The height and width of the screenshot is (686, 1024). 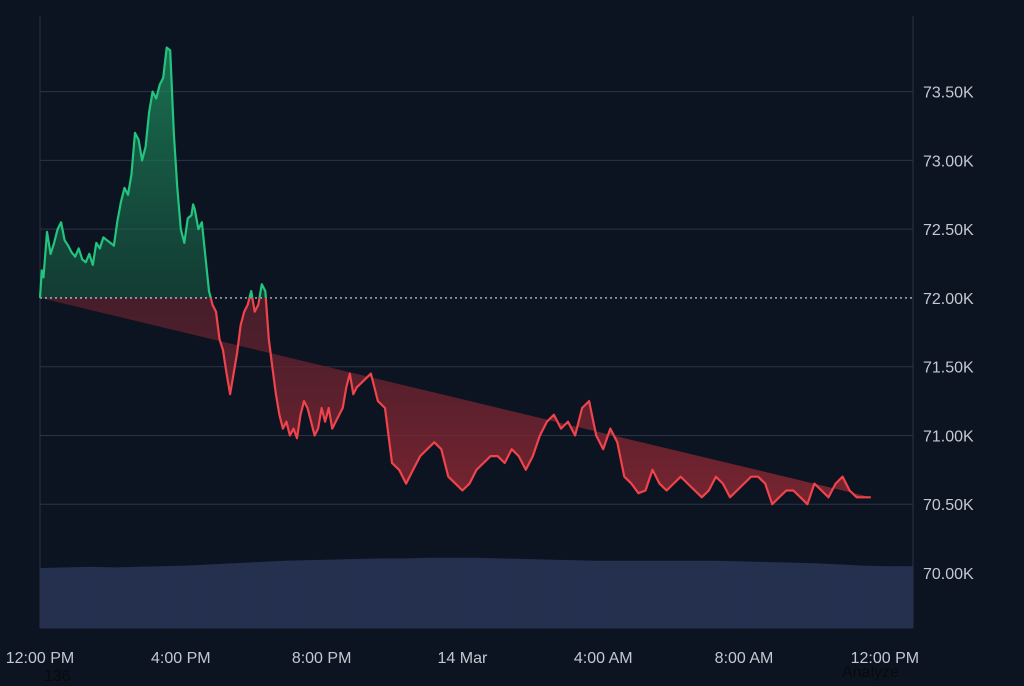 What do you see at coordinates (948, 230) in the screenshot?
I see `y-tick-label: 72.50K` at bounding box center [948, 230].